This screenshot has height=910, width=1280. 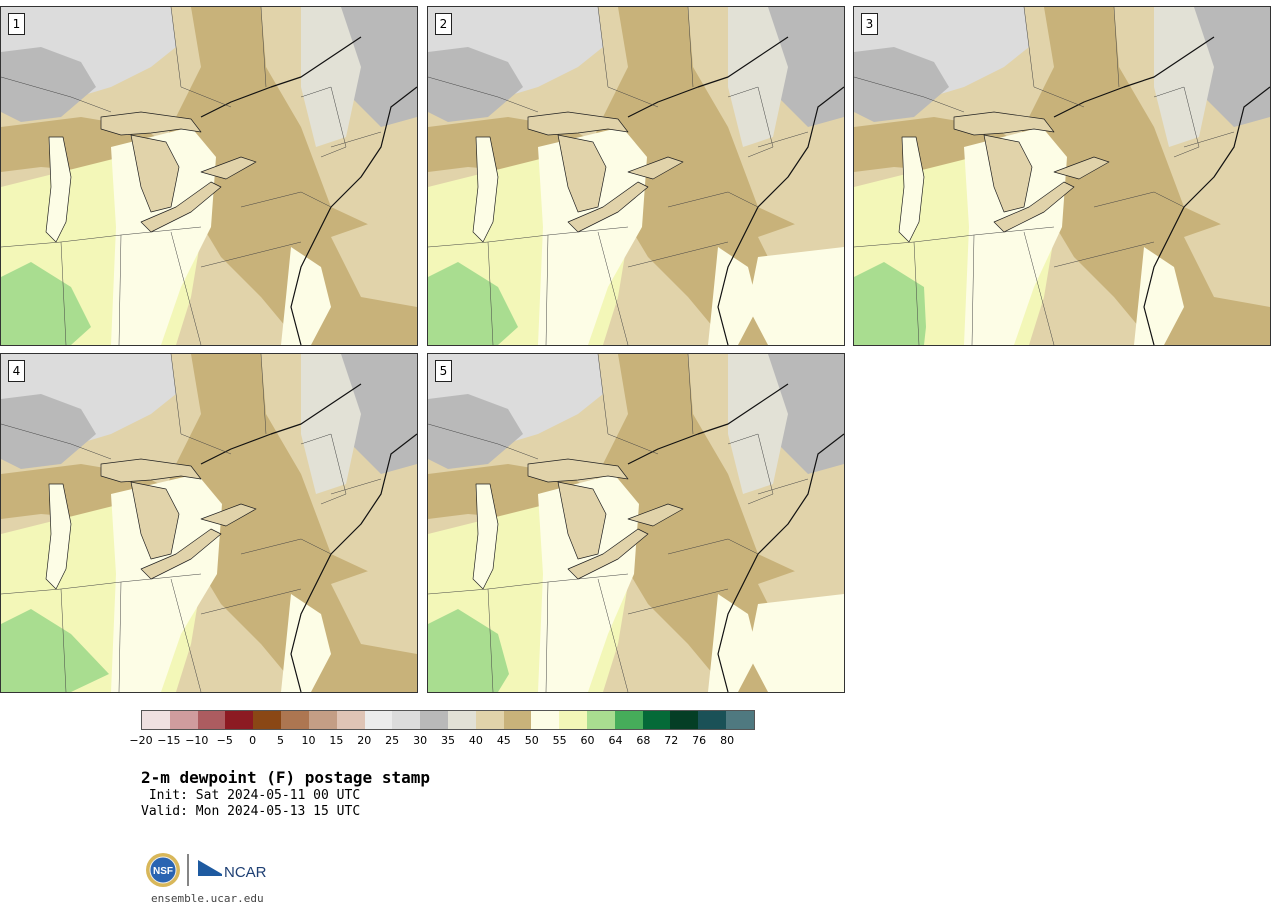 What do you see at coordinates (727, 740) in the screenshot?
I see `colorbar-tick-label: 80` at bounding box center [727, 740].